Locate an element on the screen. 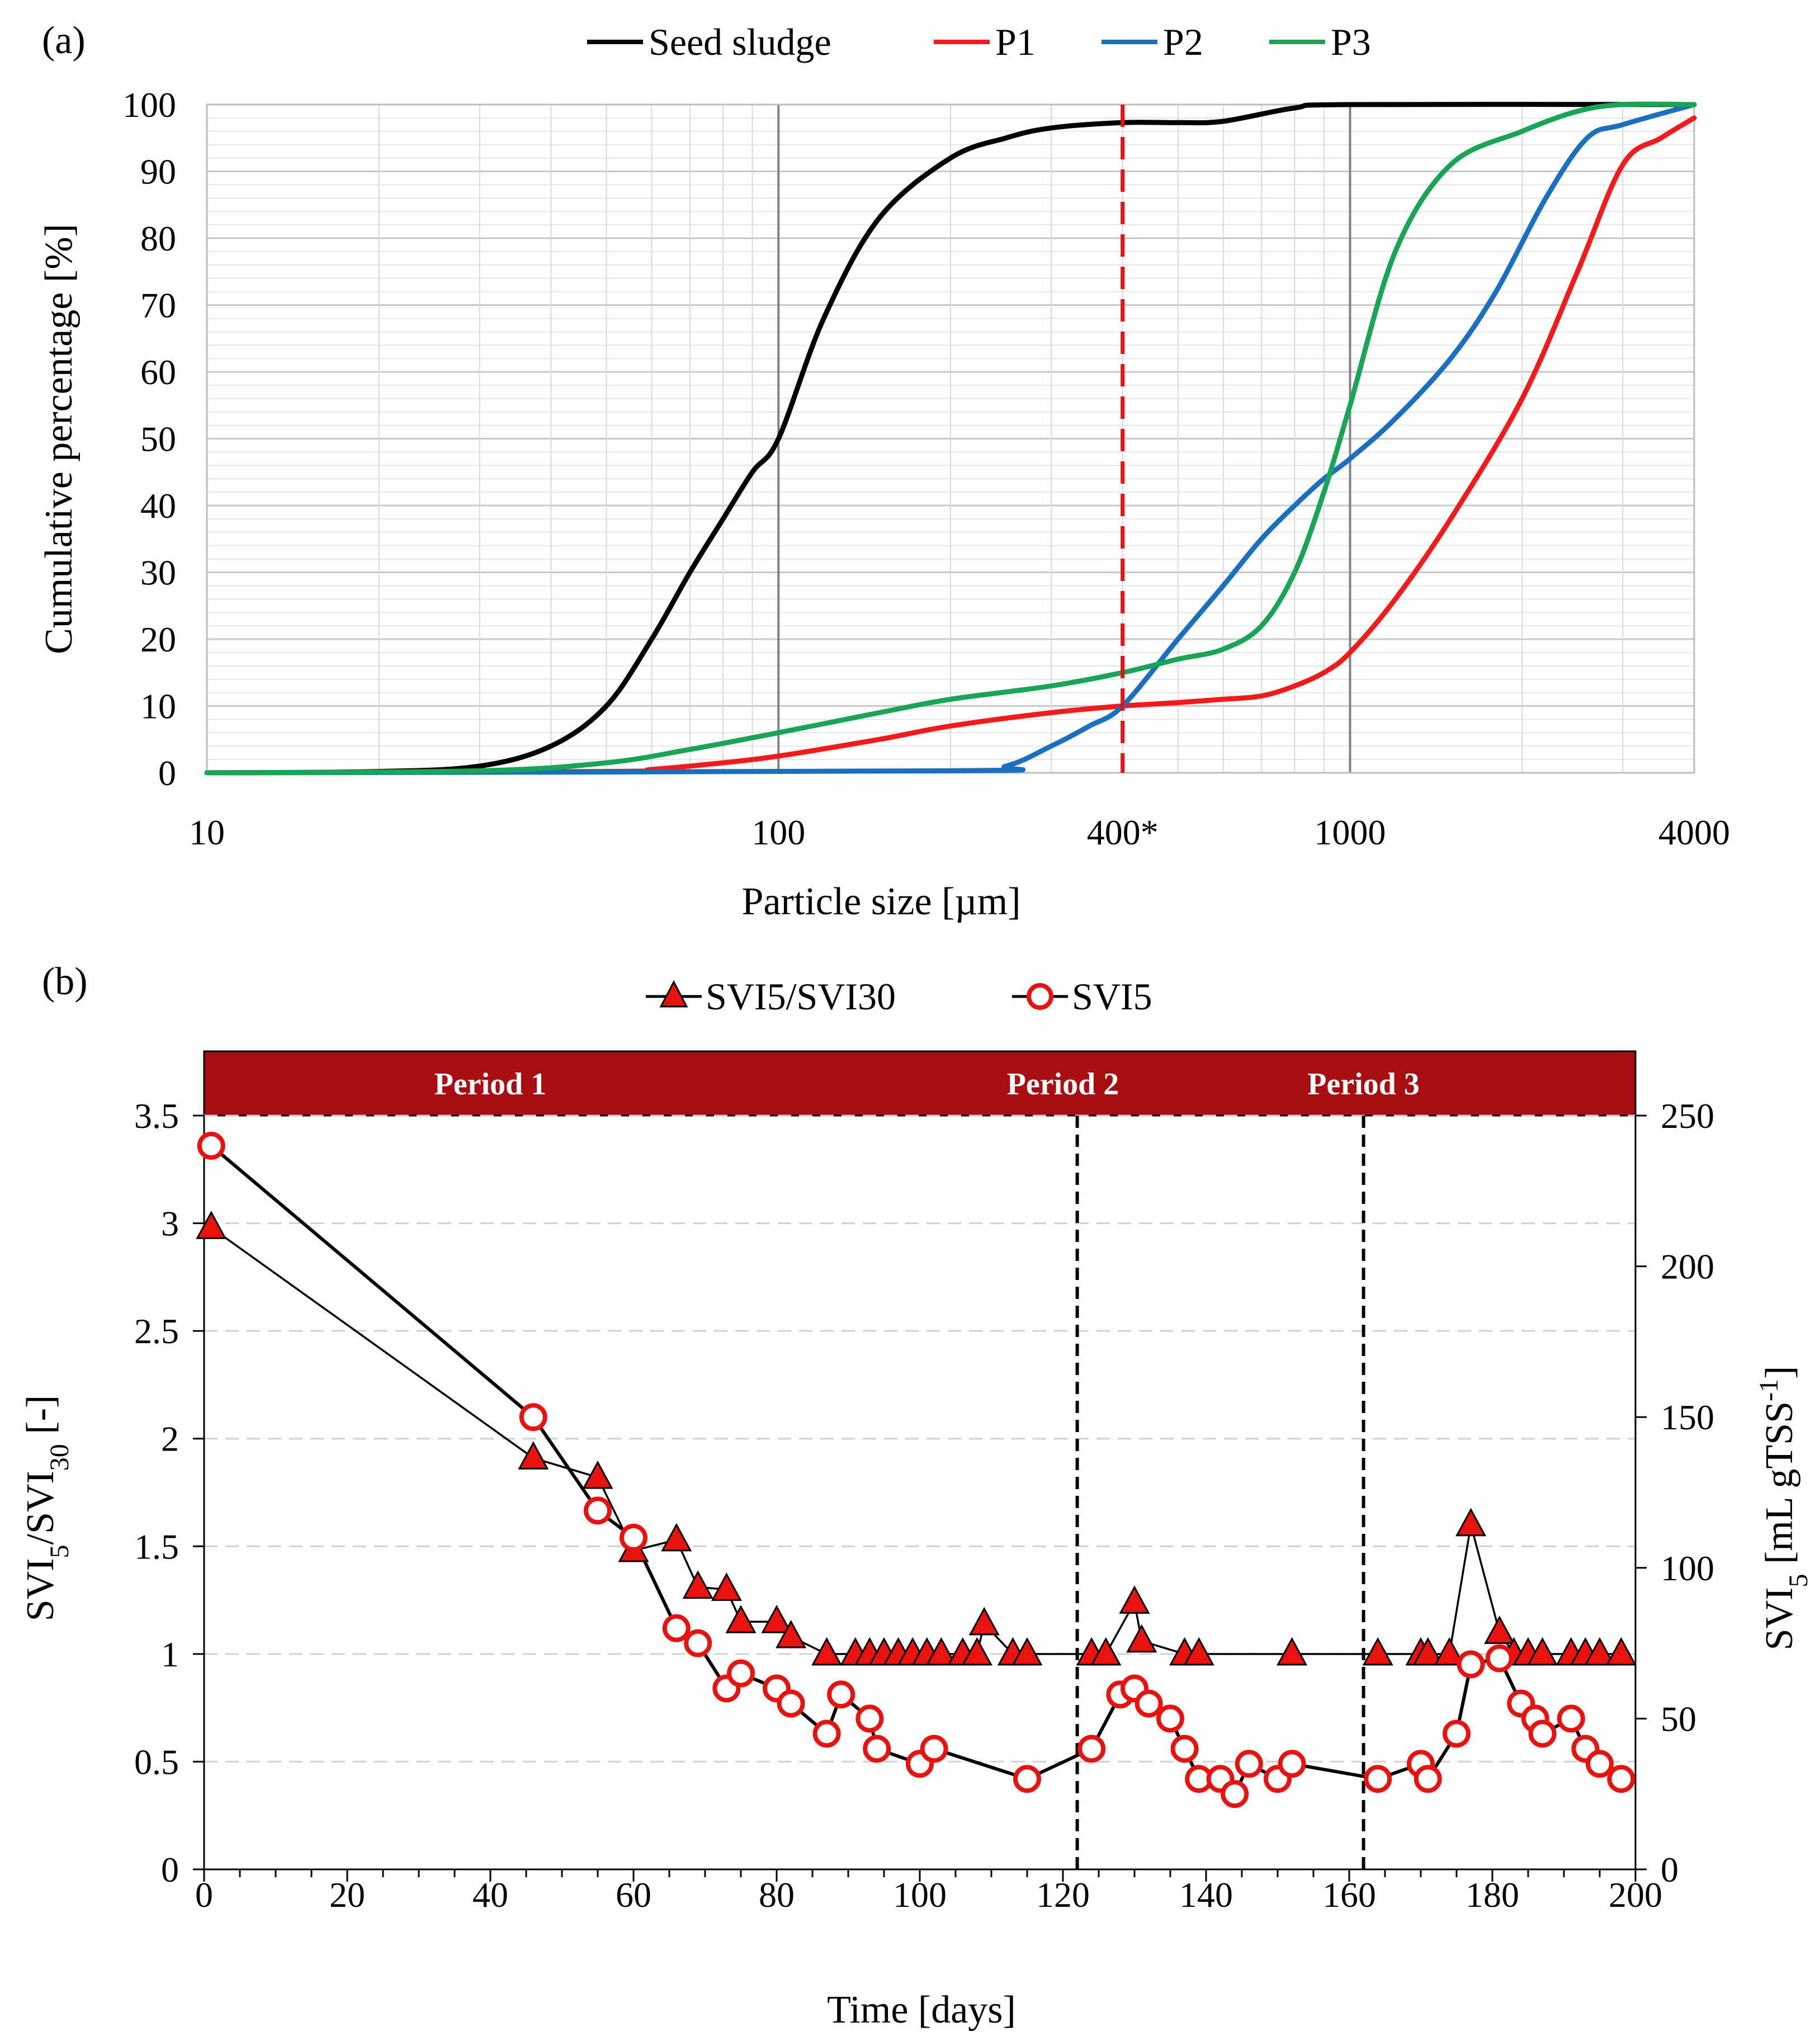  left-y-tick-label: 2 is located at coordinates (170, 1439).